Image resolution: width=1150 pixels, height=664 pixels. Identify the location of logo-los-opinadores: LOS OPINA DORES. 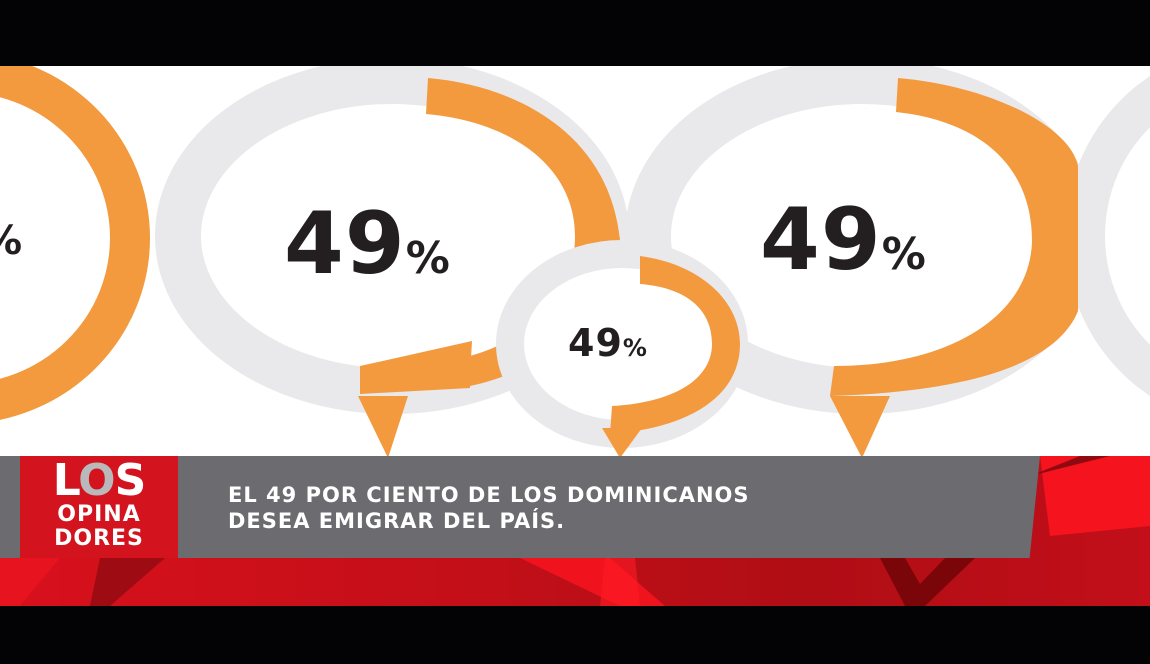
(99, 507).